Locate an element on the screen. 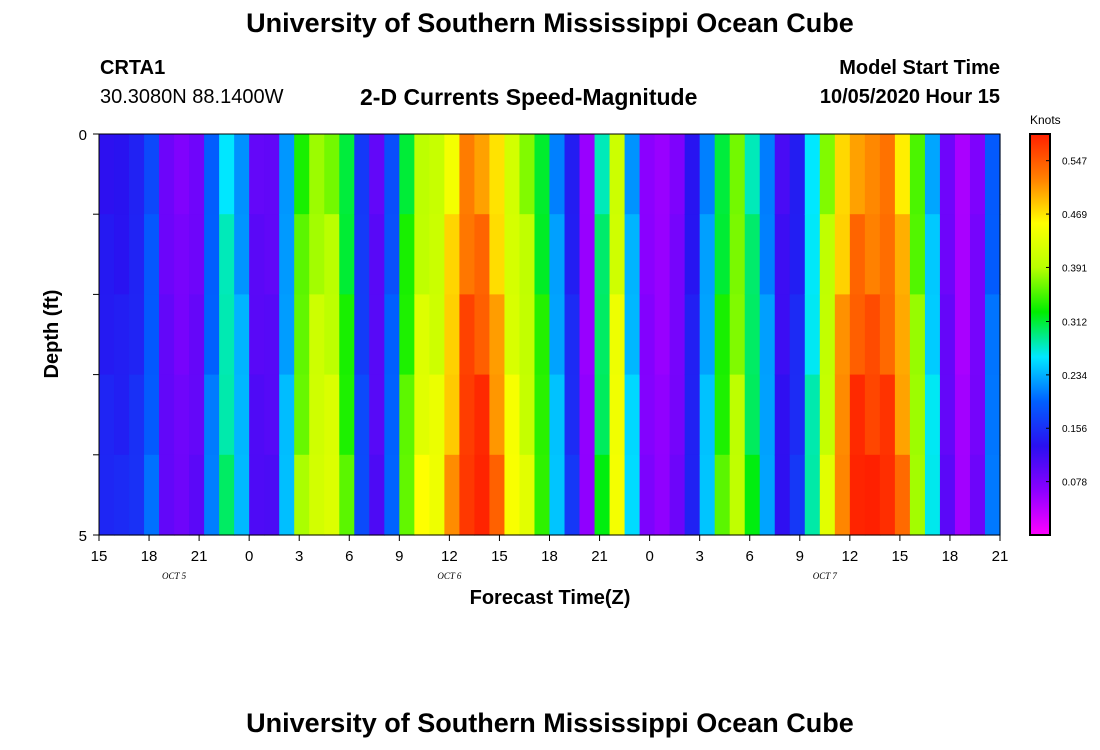  x-tick-label: 12 is located at coordinates (849, 556).